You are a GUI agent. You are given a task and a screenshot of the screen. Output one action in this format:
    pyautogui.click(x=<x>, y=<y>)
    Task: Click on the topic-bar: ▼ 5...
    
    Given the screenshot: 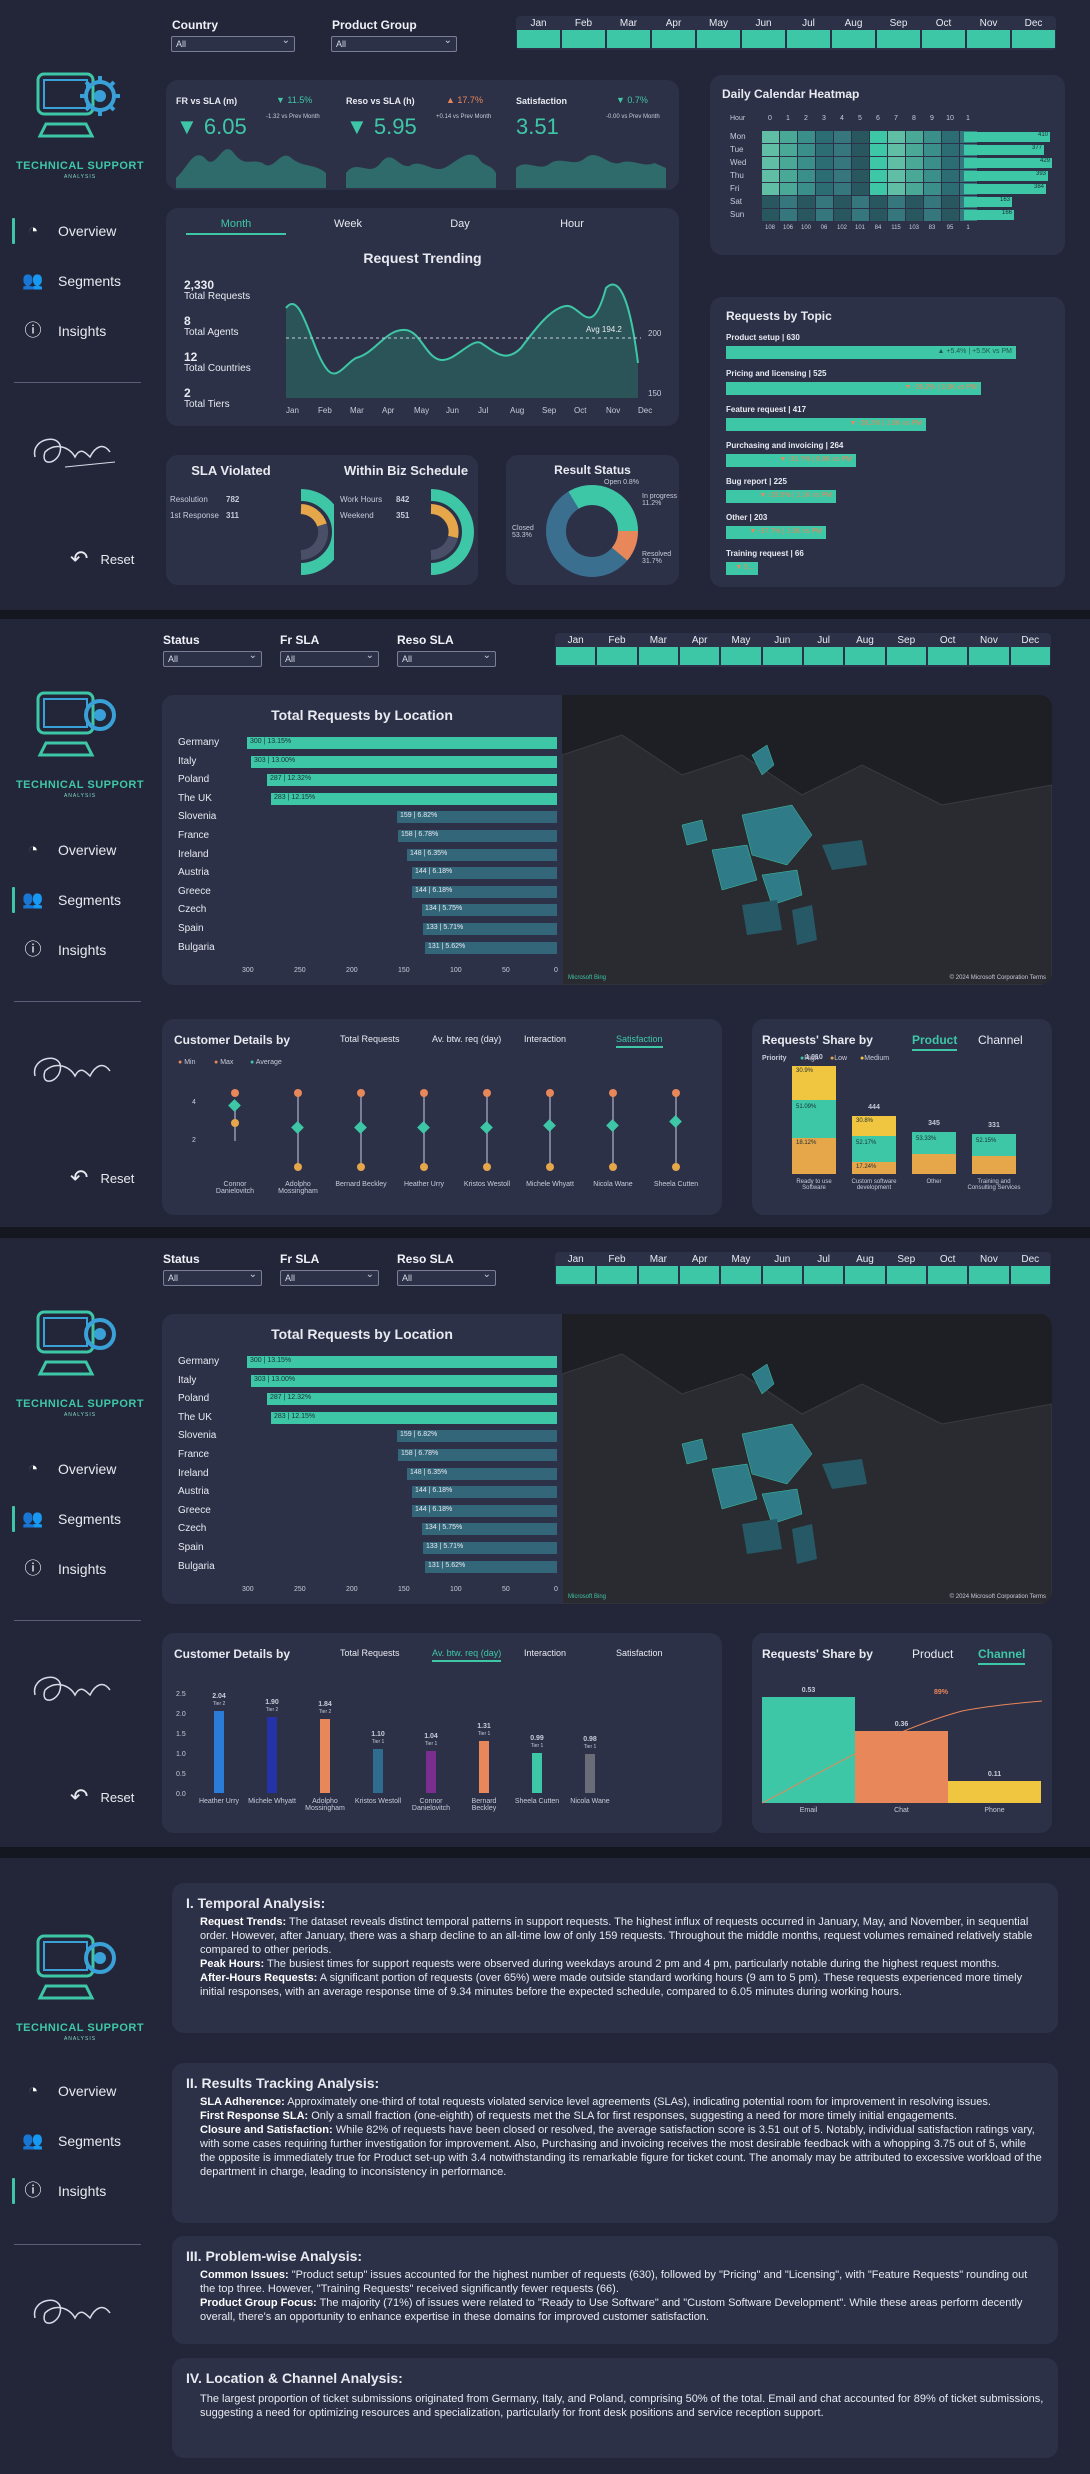 What is the action you would take?
    pyautogui.click(x=742, y=568)
    